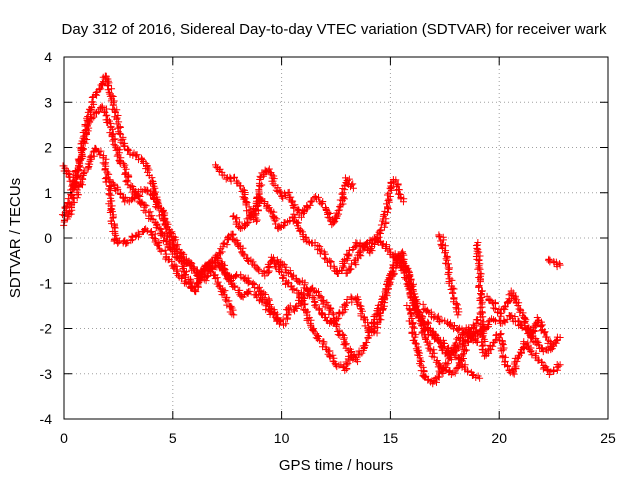 The height and width of the screenshot is (480, 640). Describe the element at coordinates (282, 438) in the screenshot. I see `x-tick-label: 10` at that location.